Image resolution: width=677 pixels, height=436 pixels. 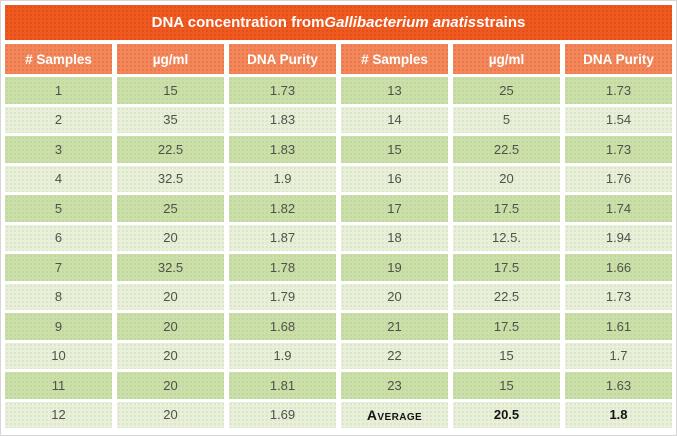 I want to click on table-cell: 4, so click(x=58, y=178).